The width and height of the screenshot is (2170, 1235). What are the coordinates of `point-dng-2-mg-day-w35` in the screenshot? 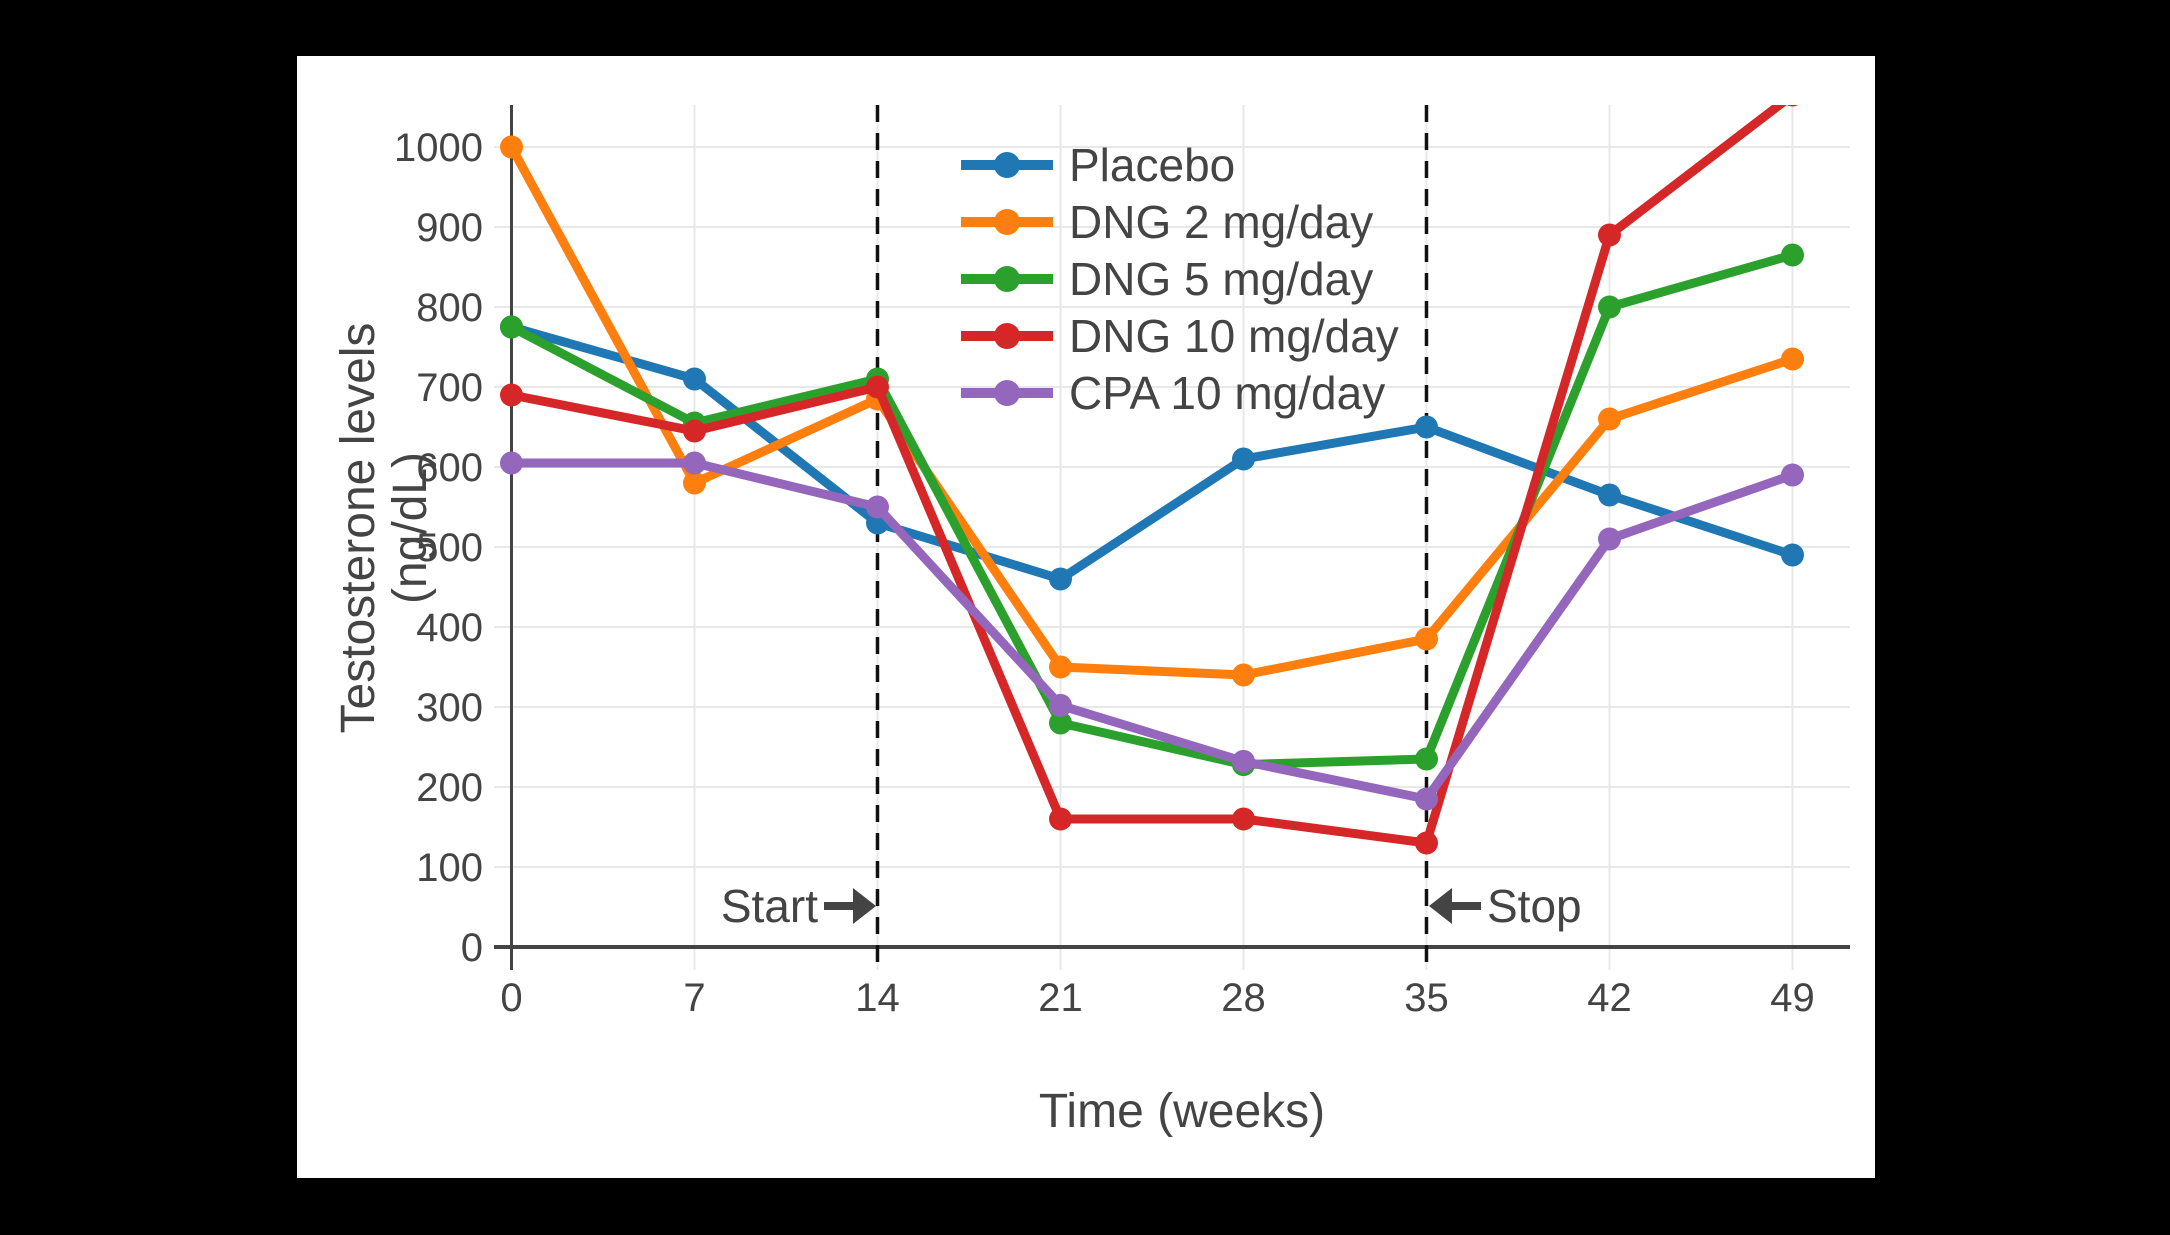 It's located at (1426, 639).